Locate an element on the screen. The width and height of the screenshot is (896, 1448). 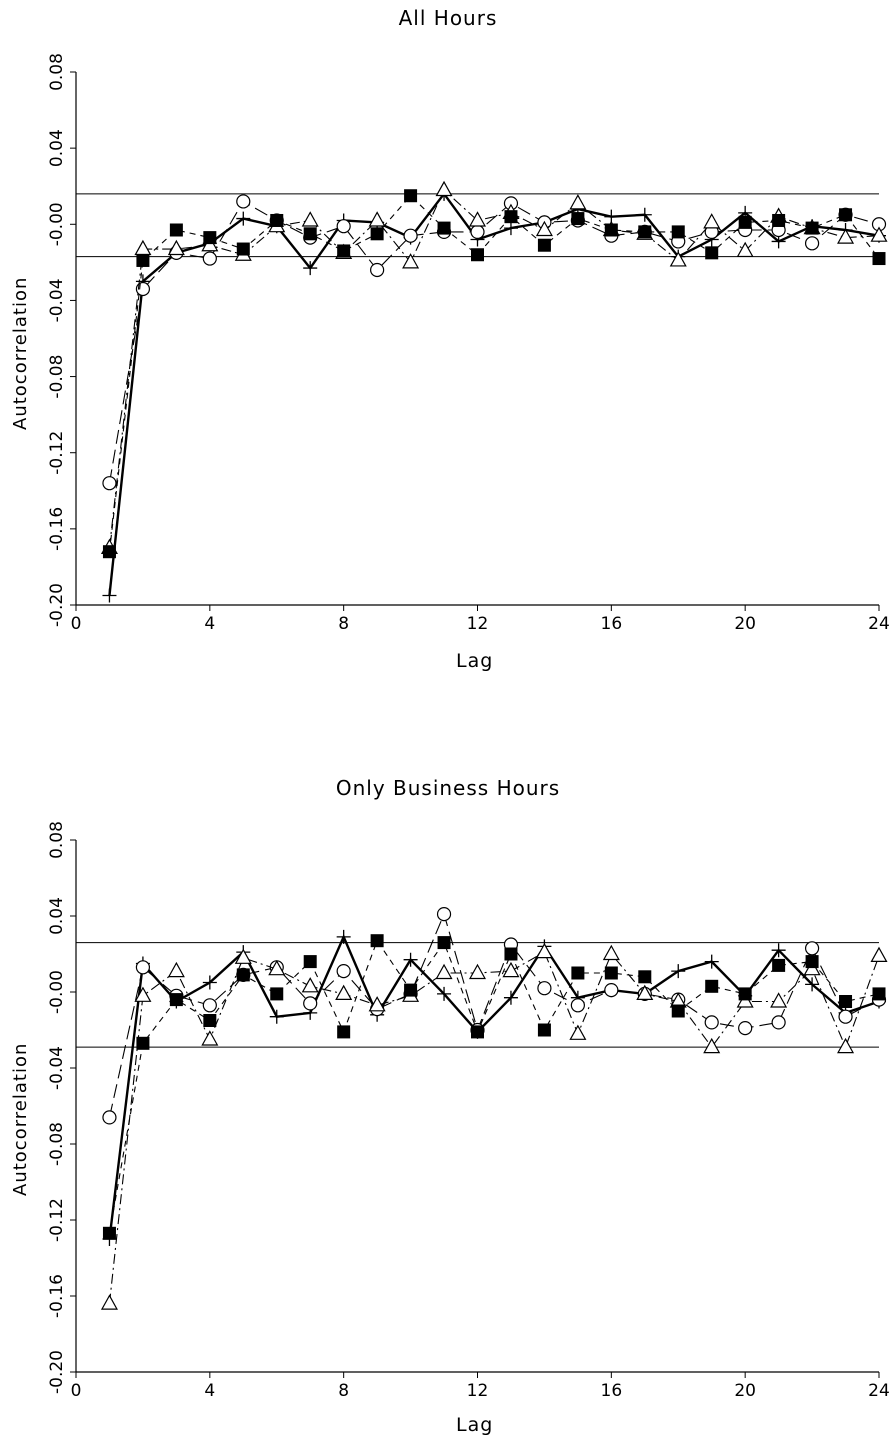
x-tick-label: 24 is located at coordinates (879, 1391).